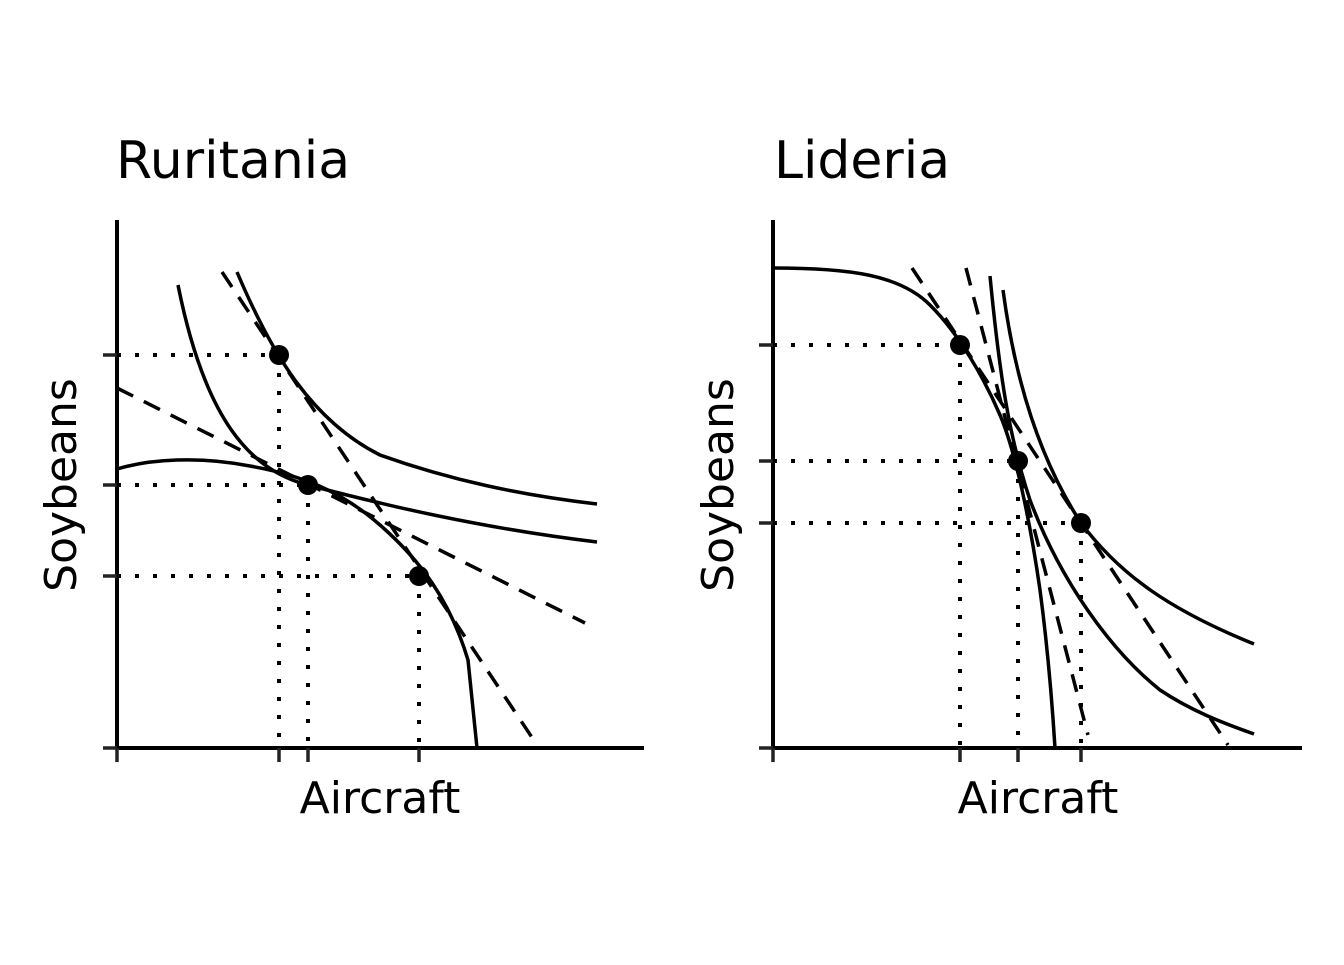  I want to click on indifference-curve-high, so click(416, 388).